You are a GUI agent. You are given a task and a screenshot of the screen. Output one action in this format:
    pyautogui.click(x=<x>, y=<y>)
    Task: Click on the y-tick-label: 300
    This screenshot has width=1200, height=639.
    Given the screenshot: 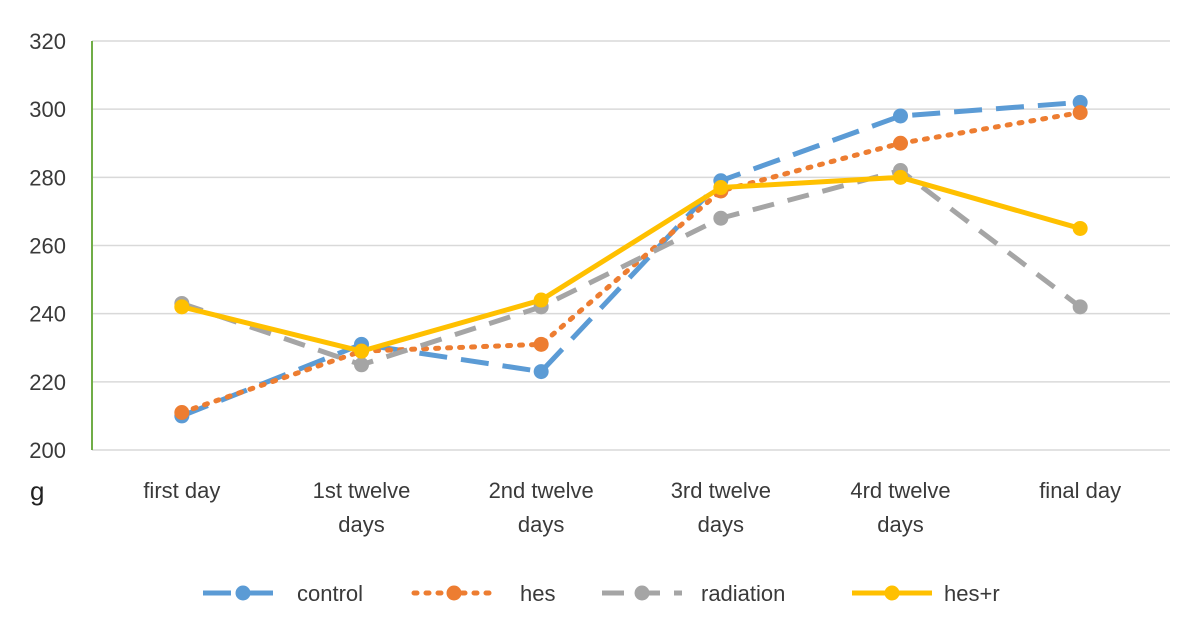 What is the action you would take?
    pyautogui.click(x=47, y=109)
    